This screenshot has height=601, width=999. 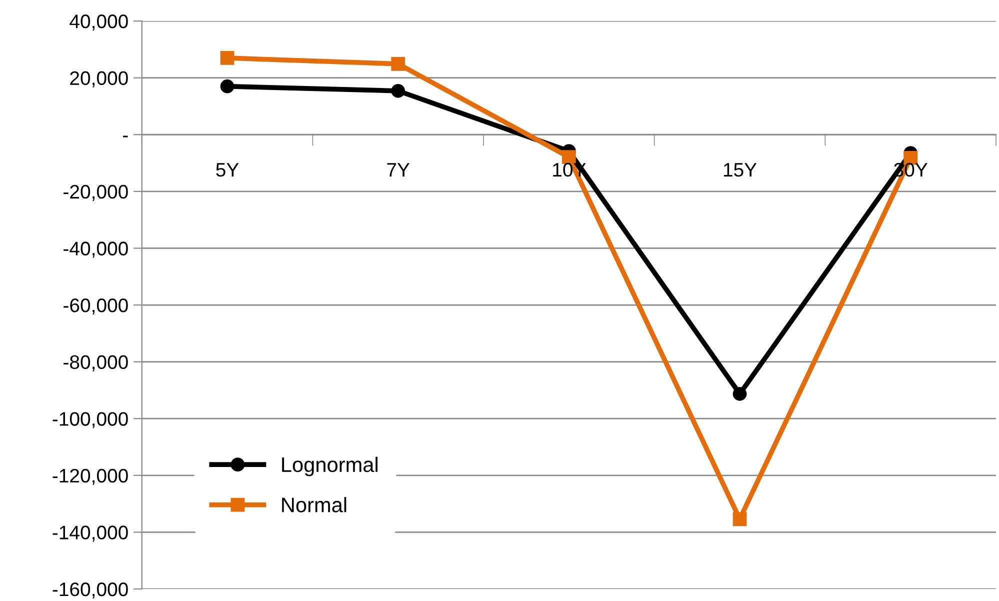 I want to click on y-tick-label: -40,000, so click(x=96, y=250).